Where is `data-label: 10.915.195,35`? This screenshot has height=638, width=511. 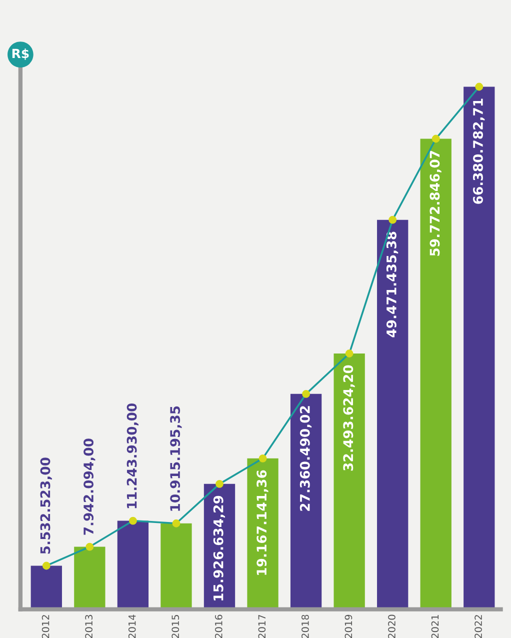
data-label: 10.915.195,35 is located at coordinates (176, 458).